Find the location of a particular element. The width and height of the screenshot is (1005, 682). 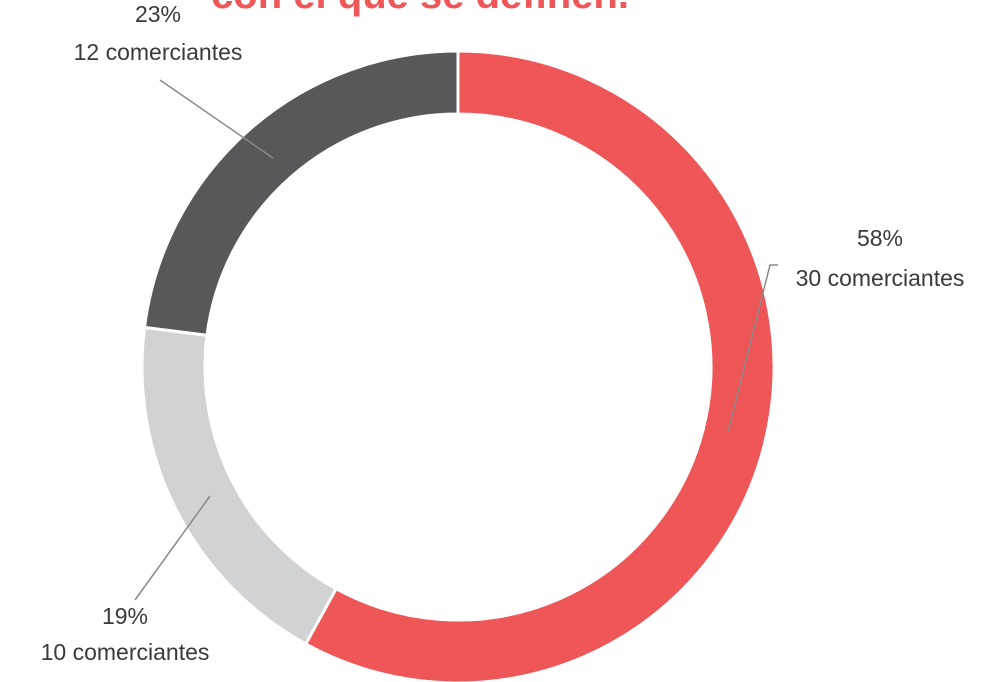

data-label: 58% is located at coordinates (880, 238).